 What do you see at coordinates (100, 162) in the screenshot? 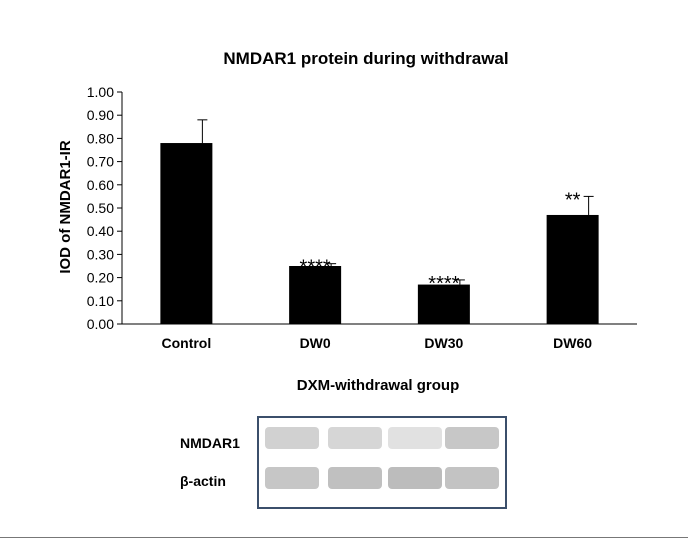
I see `y-tick-label: 0.70` at bounding box center [100, 162].